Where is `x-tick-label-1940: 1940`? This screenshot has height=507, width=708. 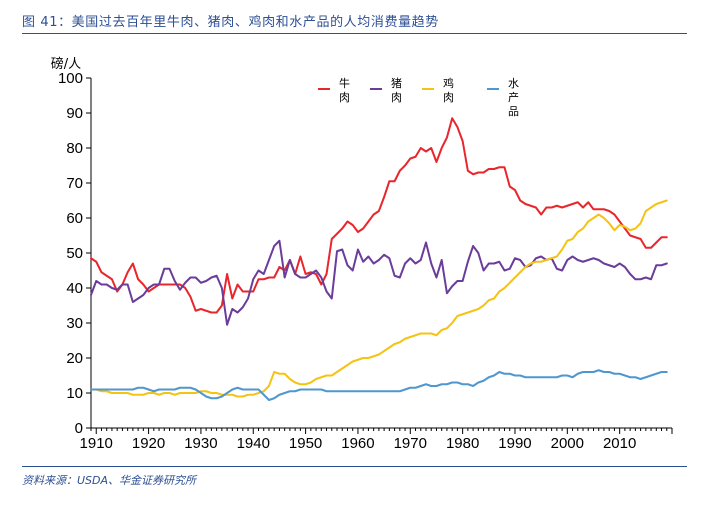
x-tick-label-1940: 1940 is located at coordinates (253, 443).